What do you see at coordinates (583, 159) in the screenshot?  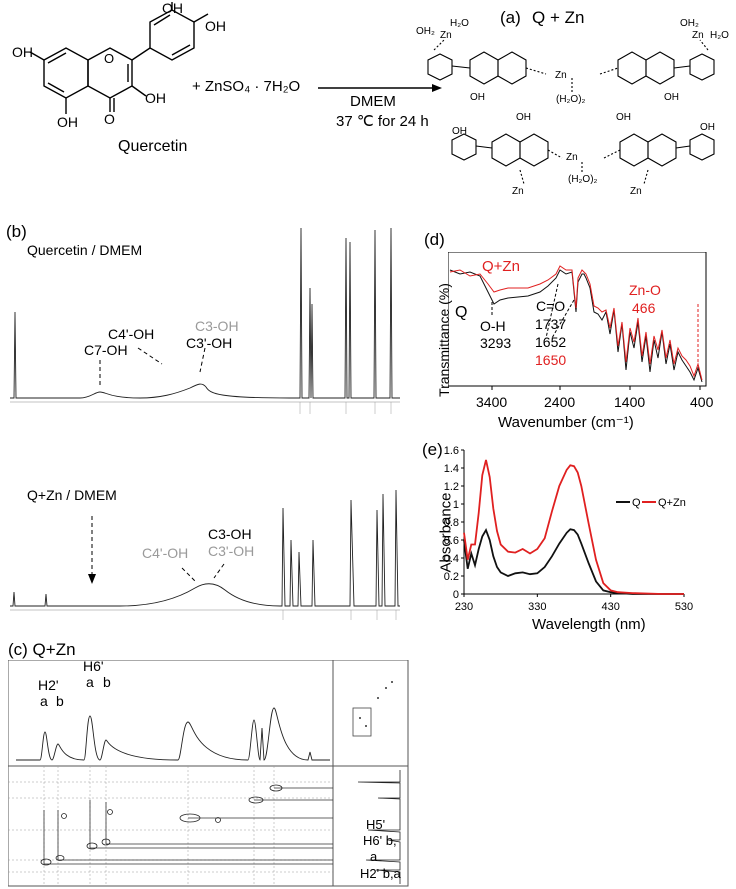 I see `complex-lower-structure` at bounding box center [583, 159].